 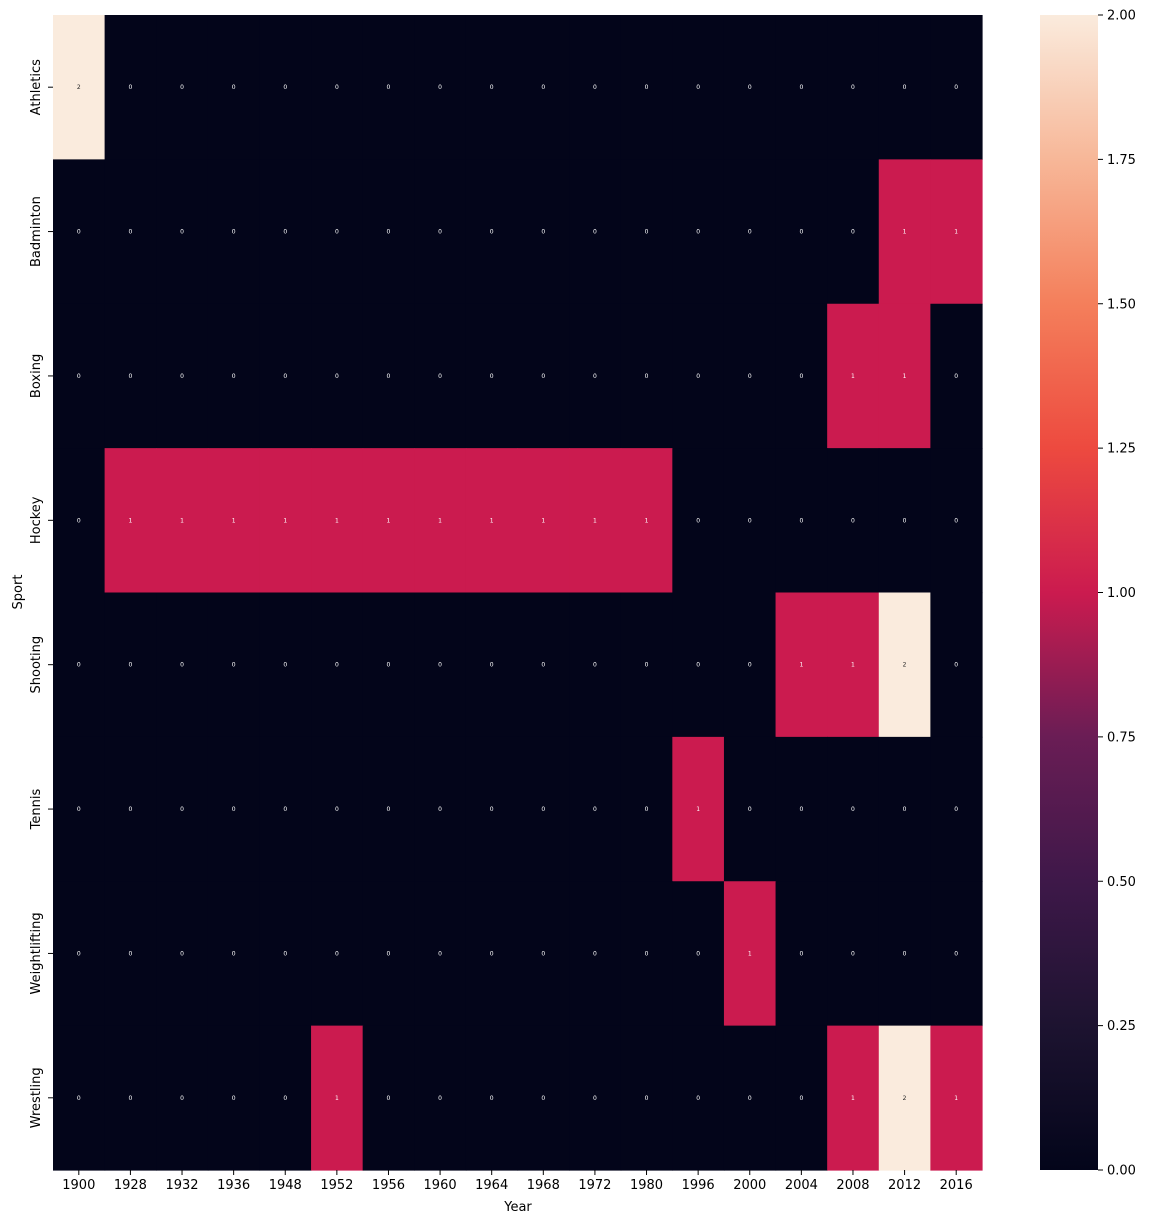 I want to click on colorbar-tick-label: 1.75, so click(x=1121, y=160).